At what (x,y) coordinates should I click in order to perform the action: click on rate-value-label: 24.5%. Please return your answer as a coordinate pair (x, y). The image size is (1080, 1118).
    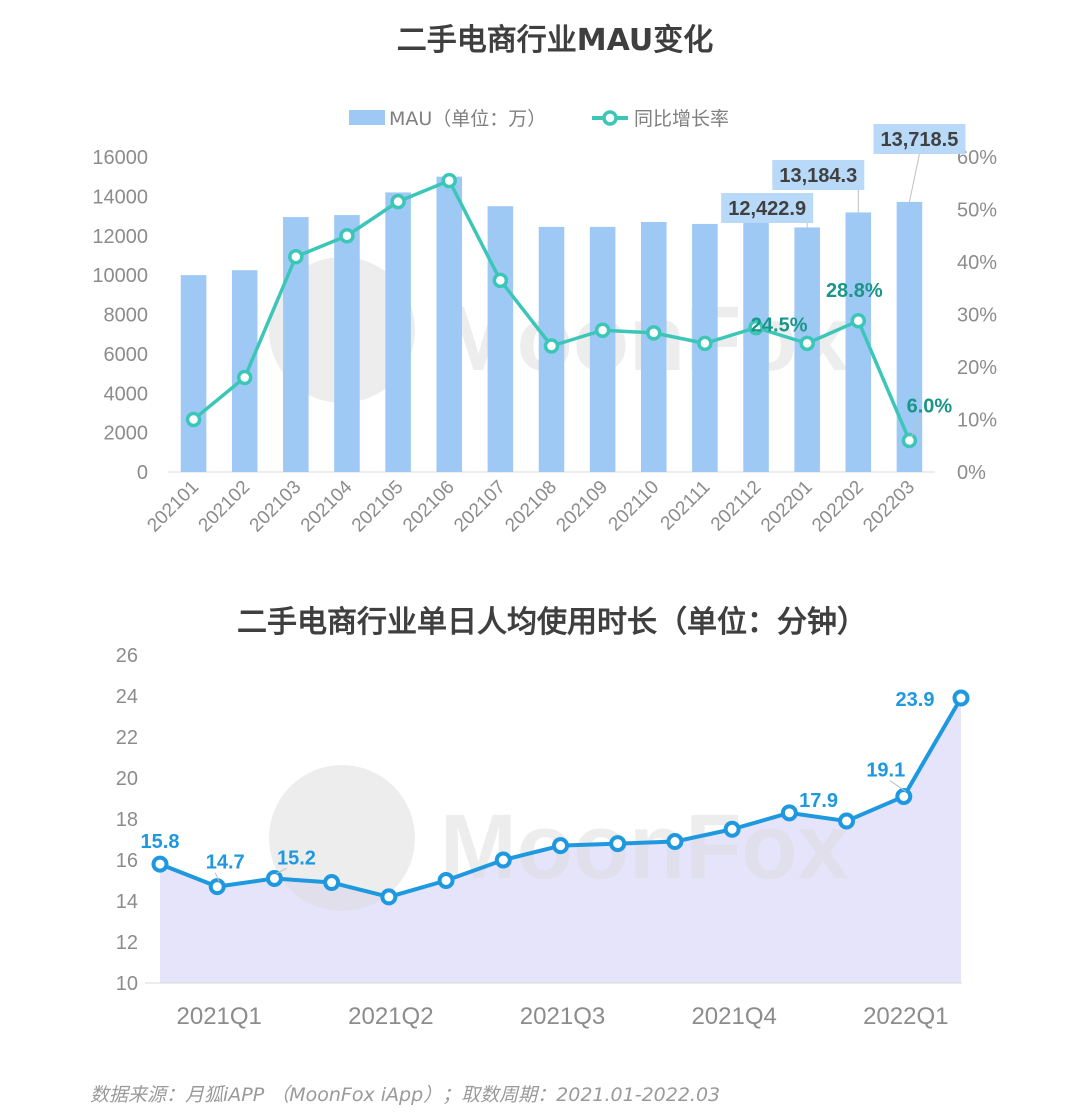
    Looking at the image, I should click on (779, 325).